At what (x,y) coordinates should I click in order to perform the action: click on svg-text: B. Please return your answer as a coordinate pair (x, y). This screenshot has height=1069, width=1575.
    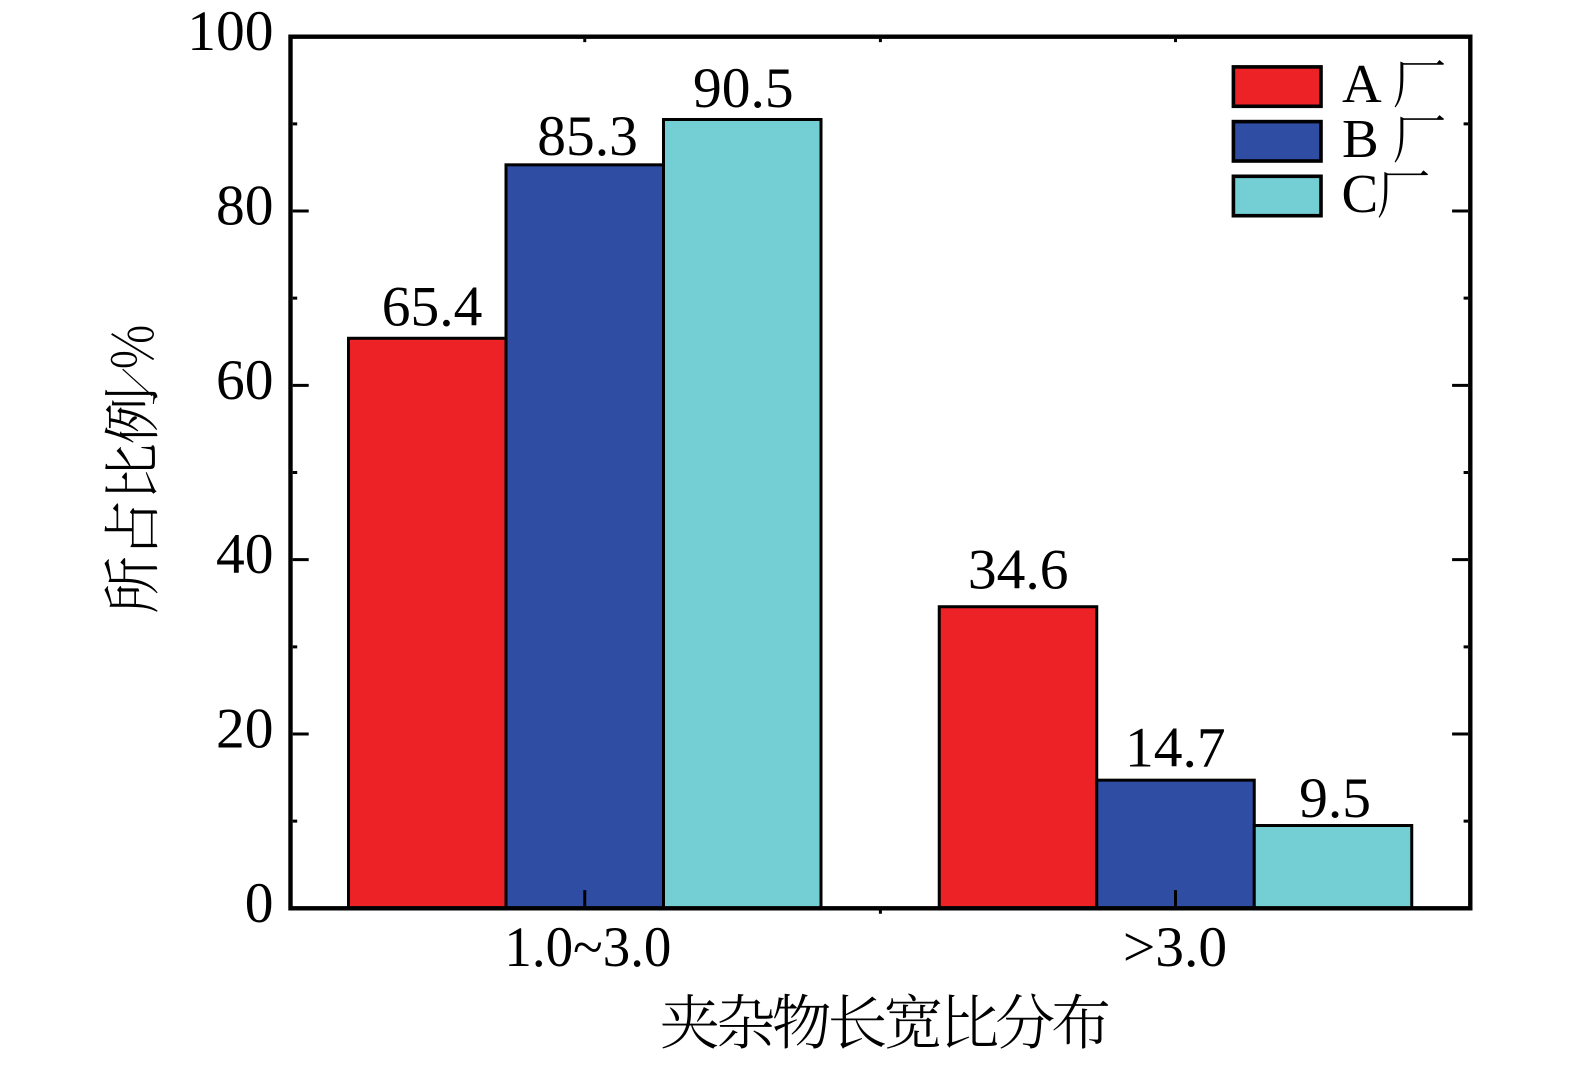
    Looking at the image, I should click on (1360, 138).